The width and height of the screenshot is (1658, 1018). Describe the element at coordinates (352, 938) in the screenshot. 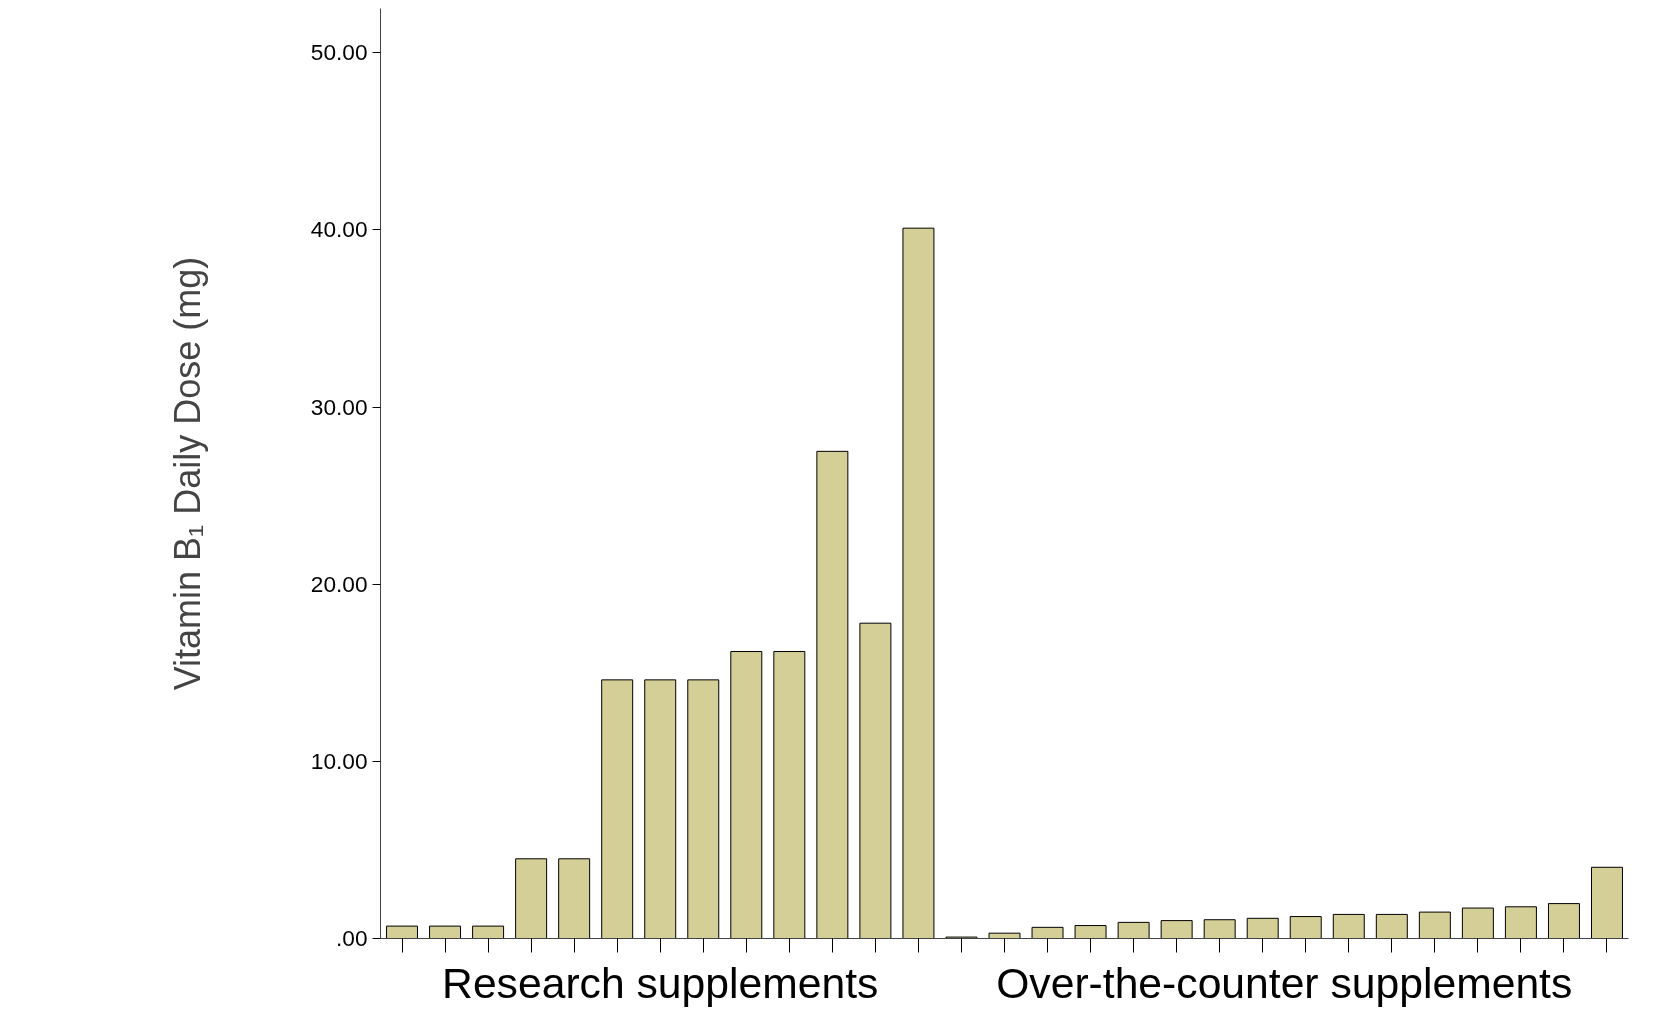

I see `y-tick-label: .00` at that location.